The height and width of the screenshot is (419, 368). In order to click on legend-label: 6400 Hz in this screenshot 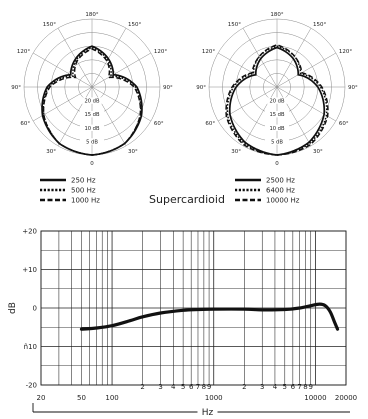, I will do `click(280, 191)`.